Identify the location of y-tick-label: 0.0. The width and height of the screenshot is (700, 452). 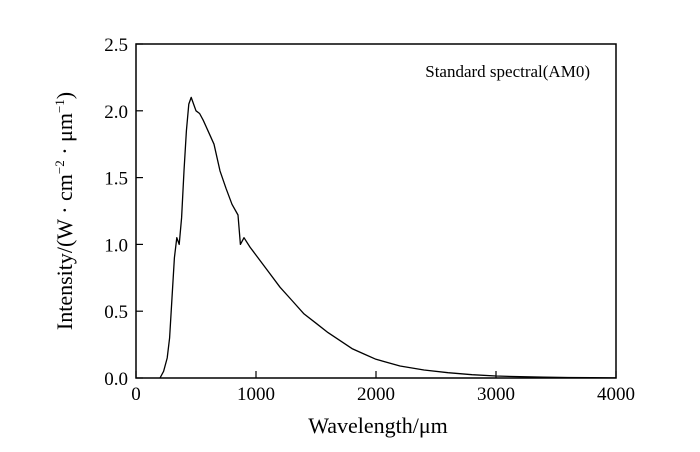
(116, 379).